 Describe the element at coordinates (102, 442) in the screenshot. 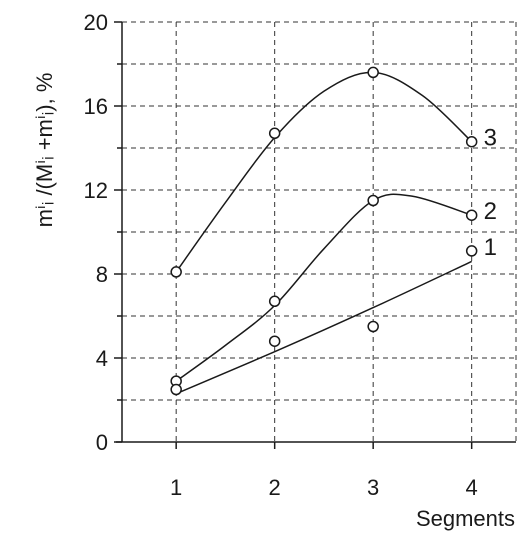

I see `y-tick-label: 0` at that location.